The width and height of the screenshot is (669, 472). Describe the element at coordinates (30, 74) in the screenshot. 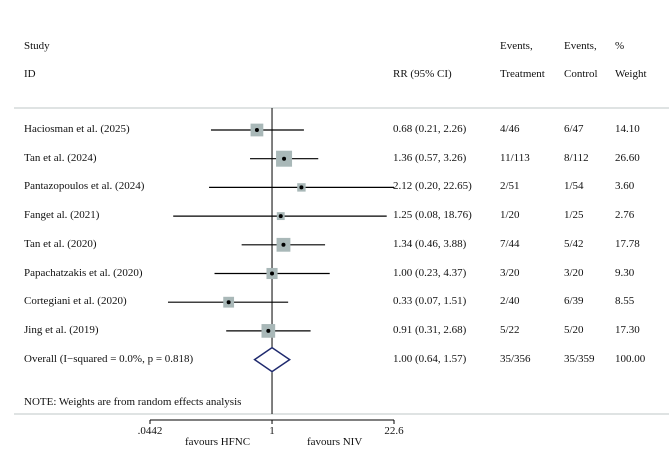

I see `id-header: ID` at that location.